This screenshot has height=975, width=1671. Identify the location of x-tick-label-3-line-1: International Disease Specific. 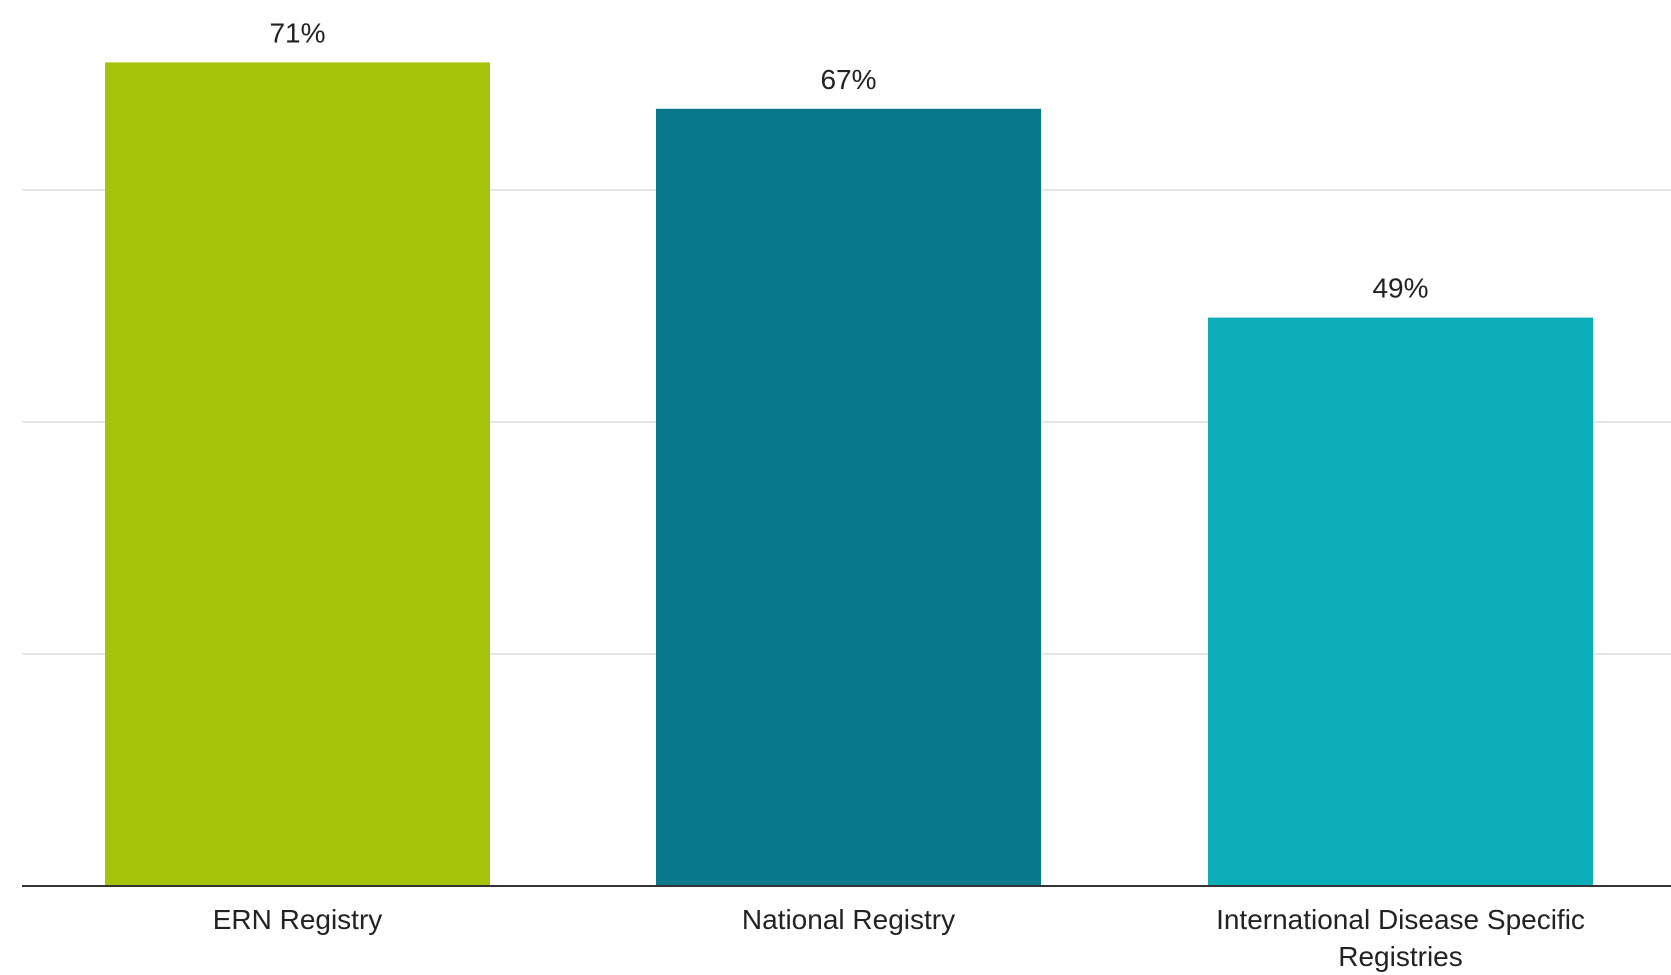
(1400, 919).